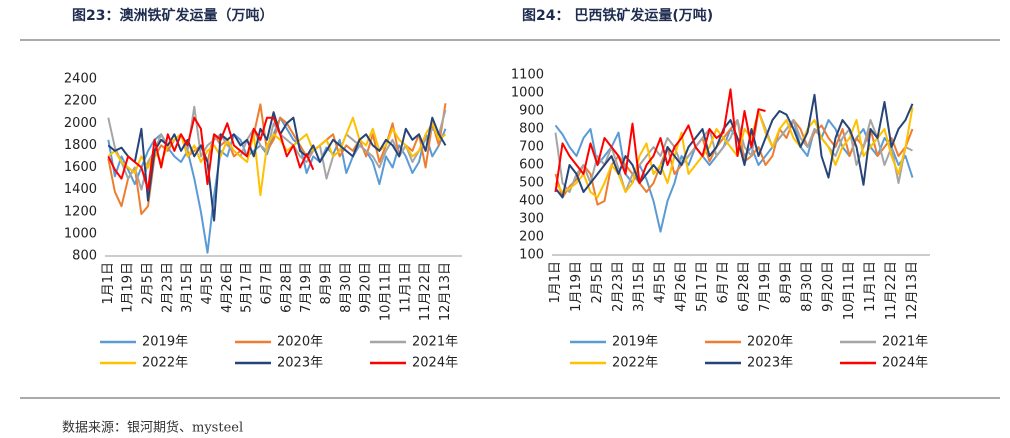 This screenshot has height=438, width=1010. I want to click on y-tick-label: 1800, so click(80, 145).